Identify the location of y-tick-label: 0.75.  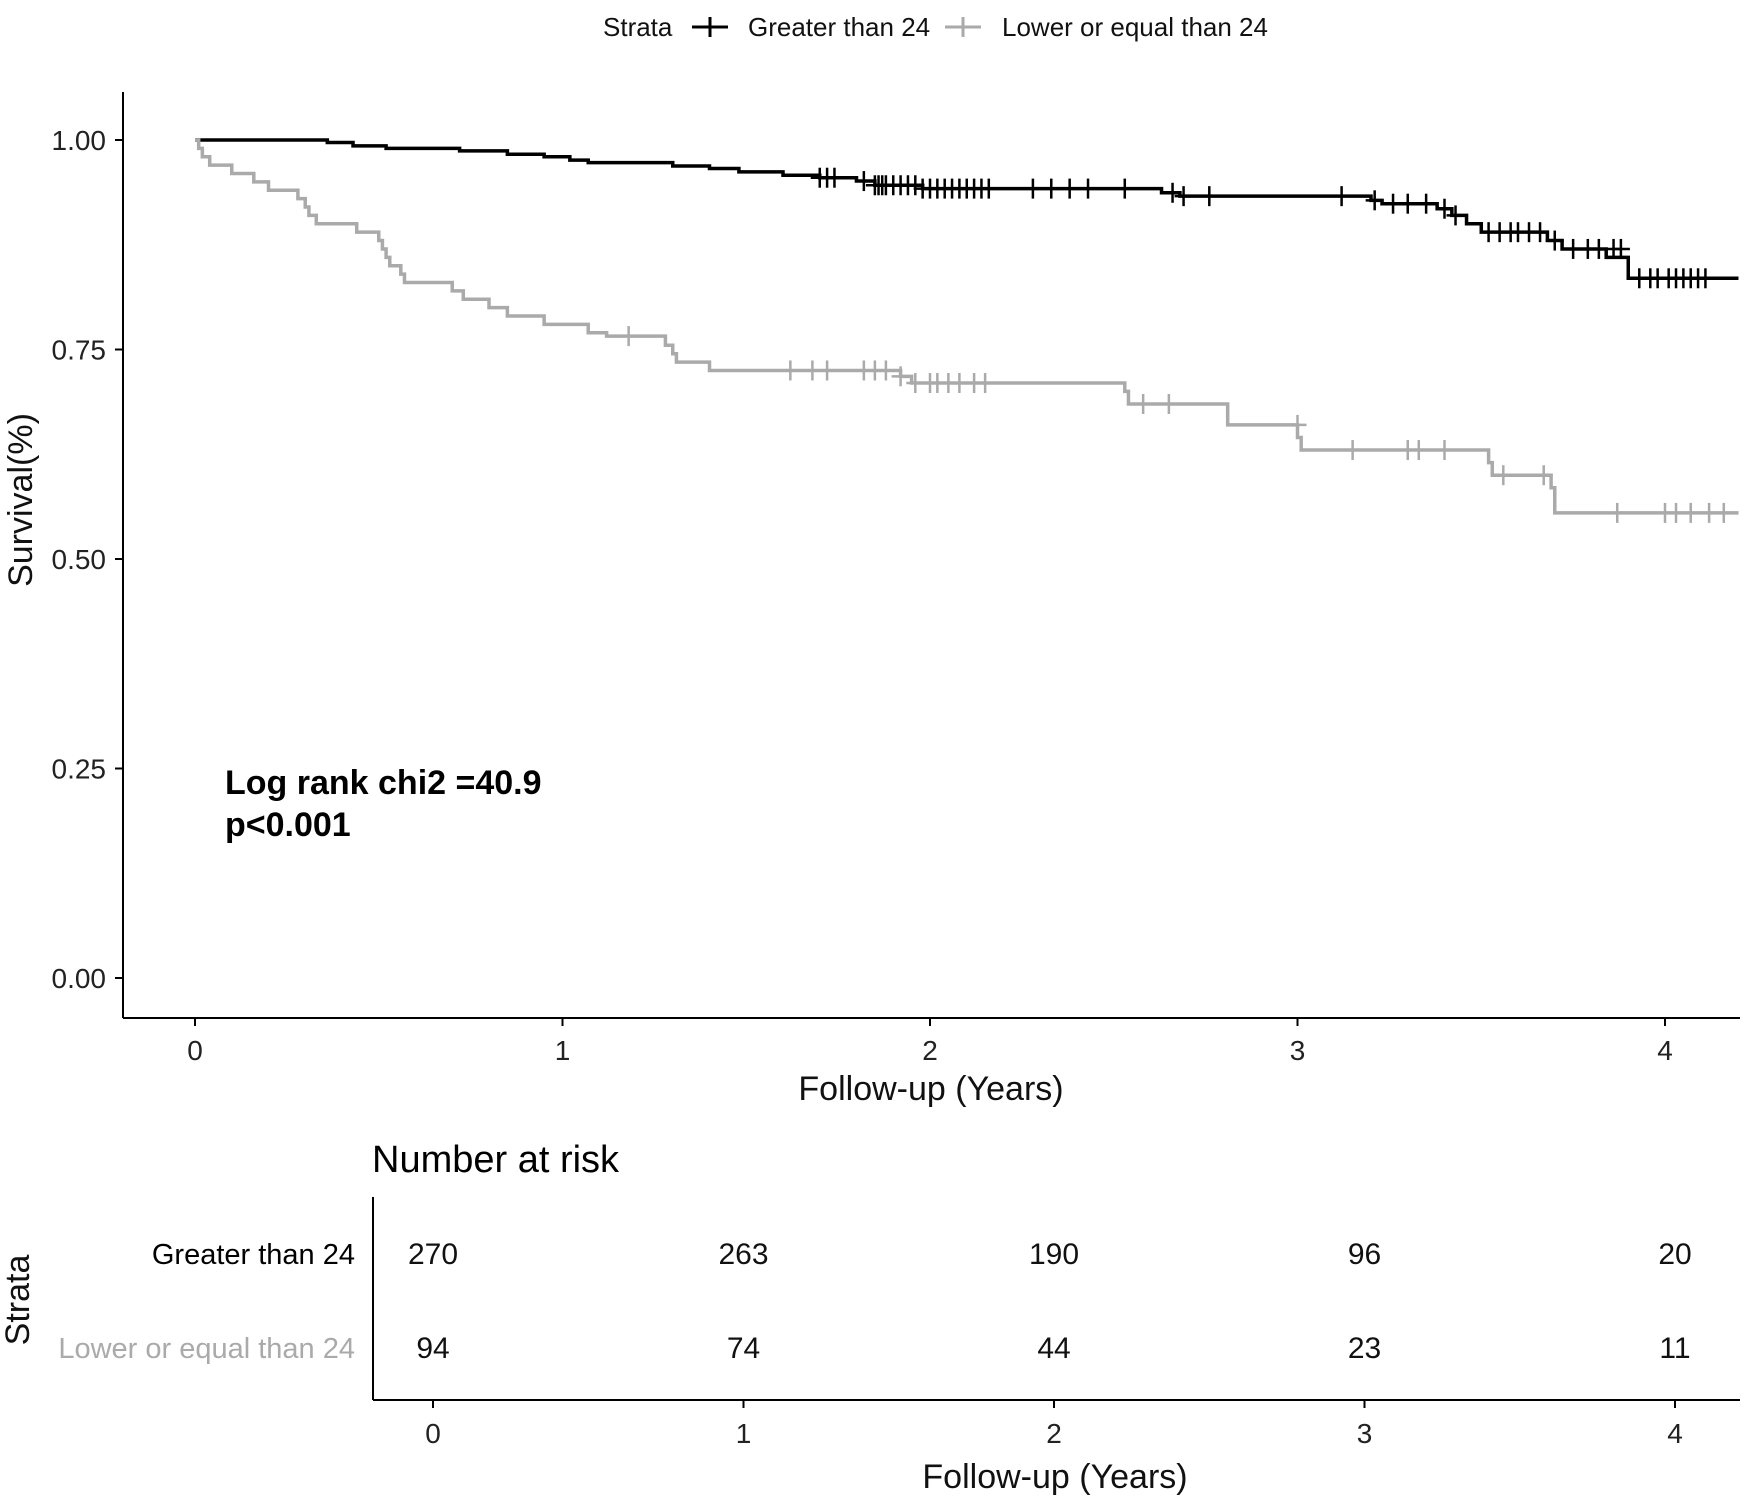
(79, 350).